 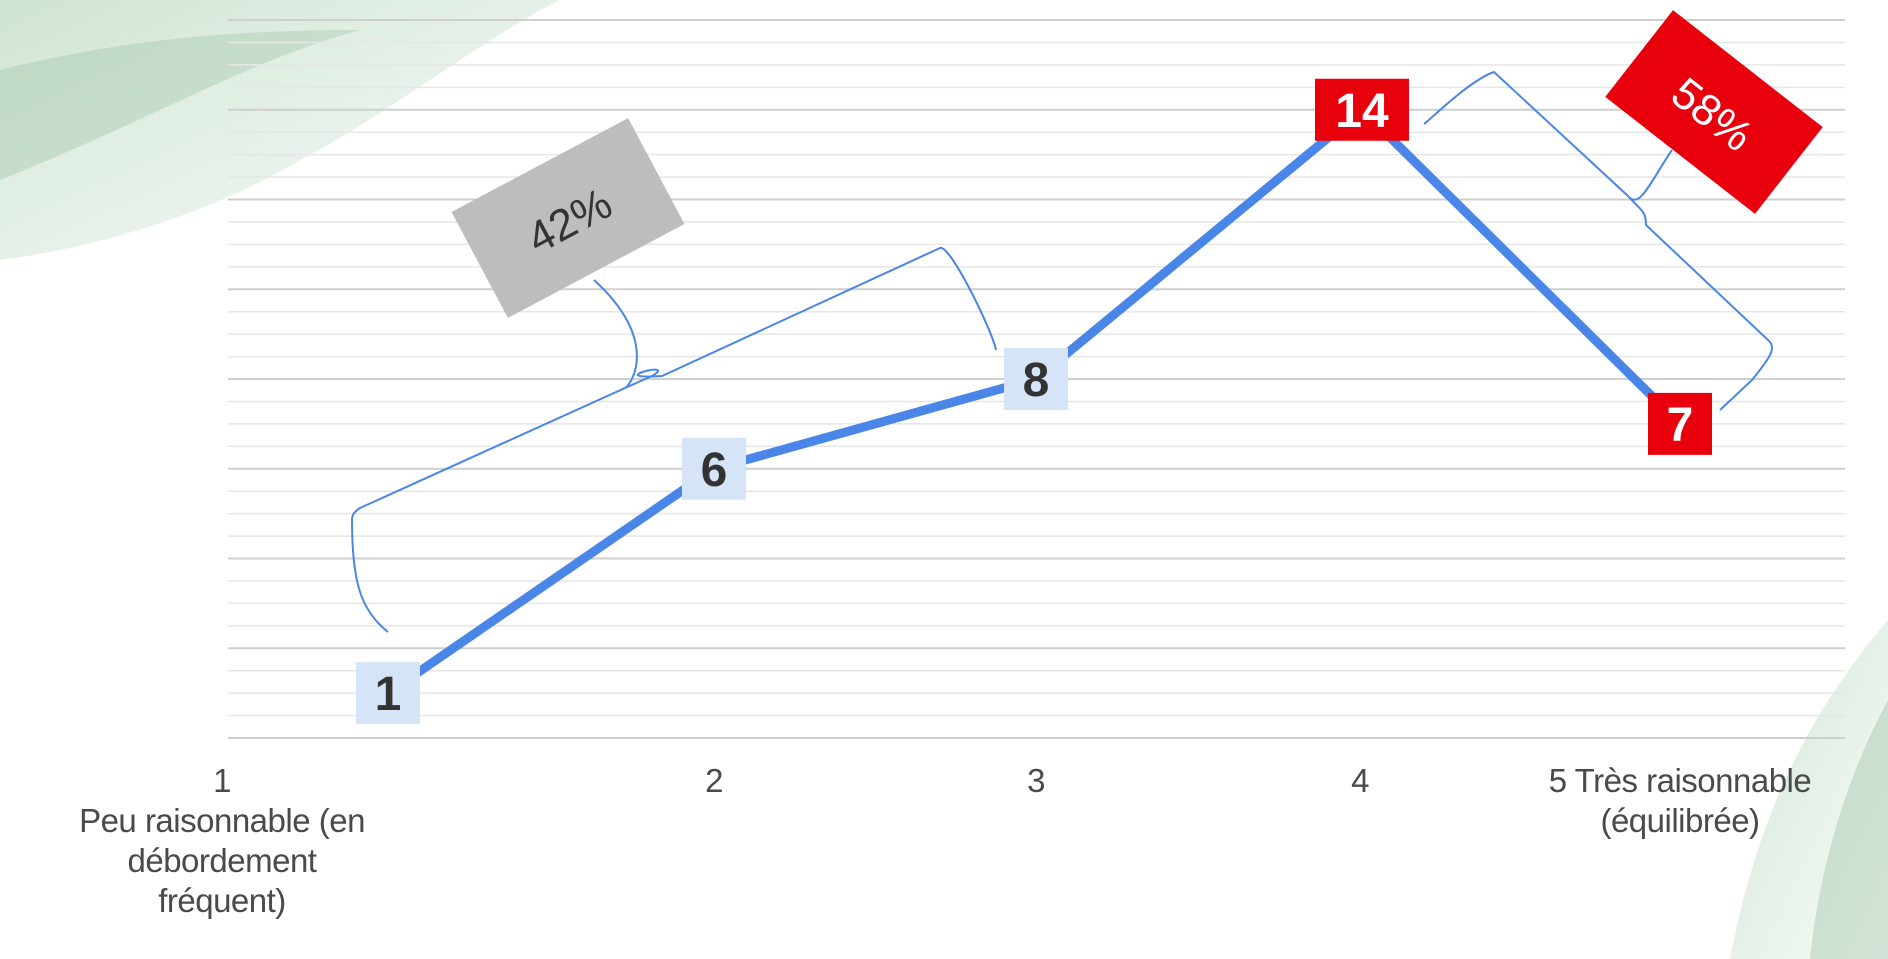 I want to click on x-tick-label-5: 5 Très raisonnable(équilibrée), so click(x=1680, y=800).